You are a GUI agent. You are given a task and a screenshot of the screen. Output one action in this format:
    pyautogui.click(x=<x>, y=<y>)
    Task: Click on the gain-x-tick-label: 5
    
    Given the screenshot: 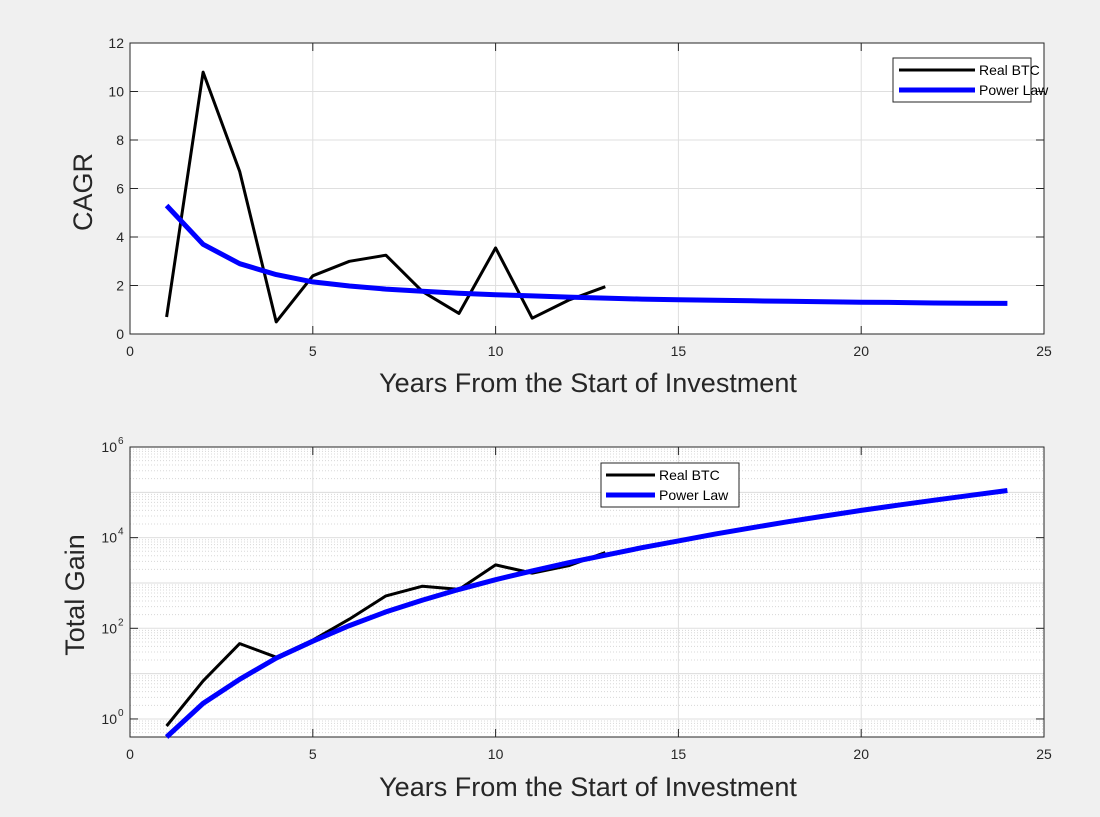 What is the action you would take?
    pyautogui.click(x=313, y=754)
    